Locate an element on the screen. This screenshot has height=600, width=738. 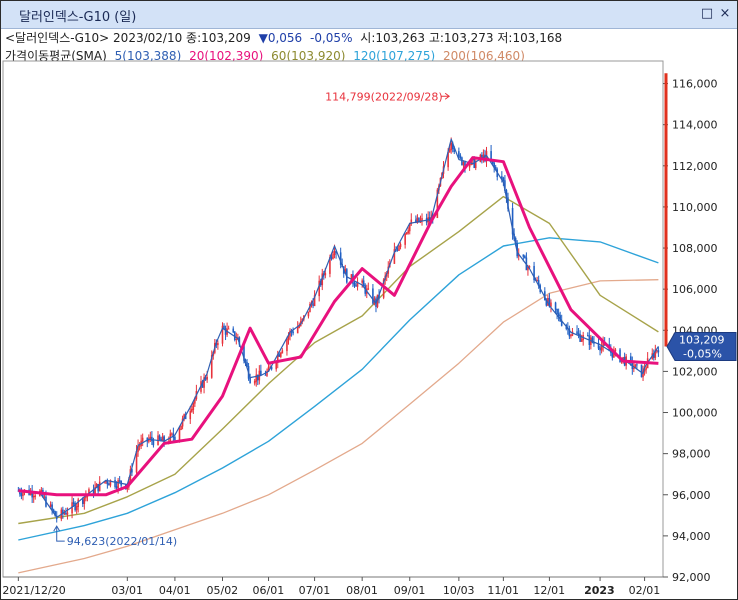
window-title: 달러인덱스-G10 (일) is located at coordinates (78, 17).